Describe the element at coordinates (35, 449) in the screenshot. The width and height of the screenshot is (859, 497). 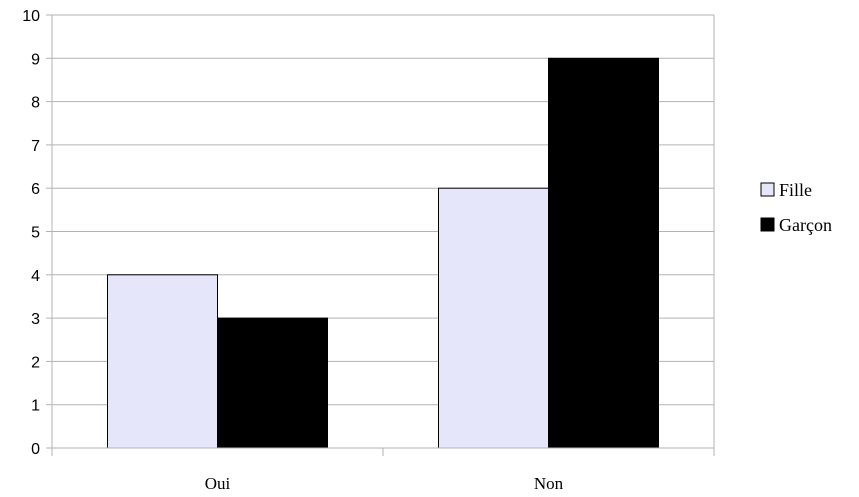
I see `y-tick-label: 0` at that location.